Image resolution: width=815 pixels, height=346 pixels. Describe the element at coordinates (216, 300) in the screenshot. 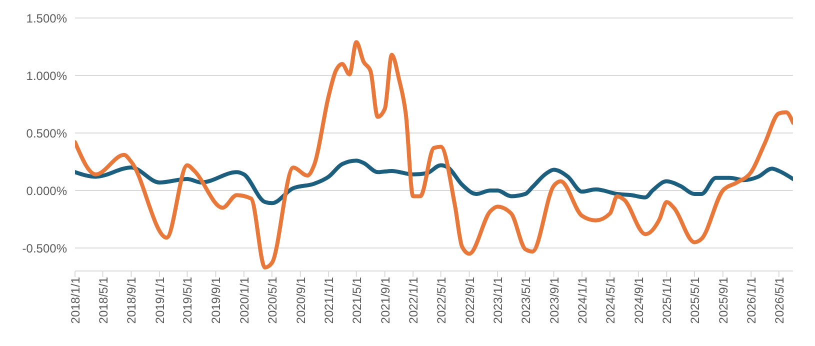

I see `x-tick-label: 2019/9/1` at that location.